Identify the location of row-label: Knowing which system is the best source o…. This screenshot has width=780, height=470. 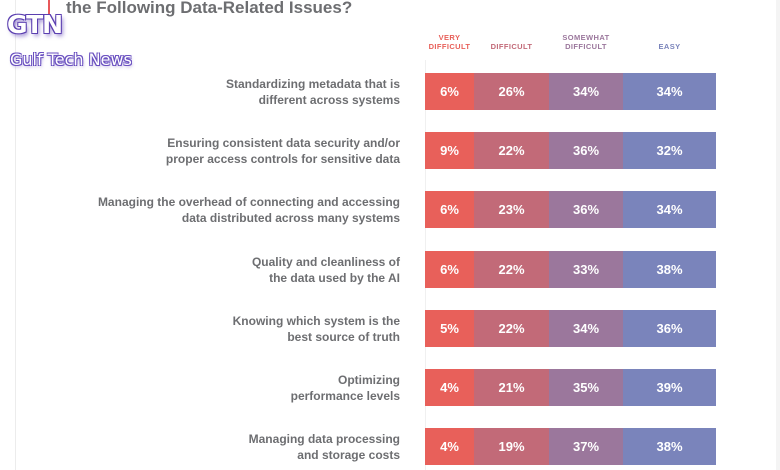
(316, 328).